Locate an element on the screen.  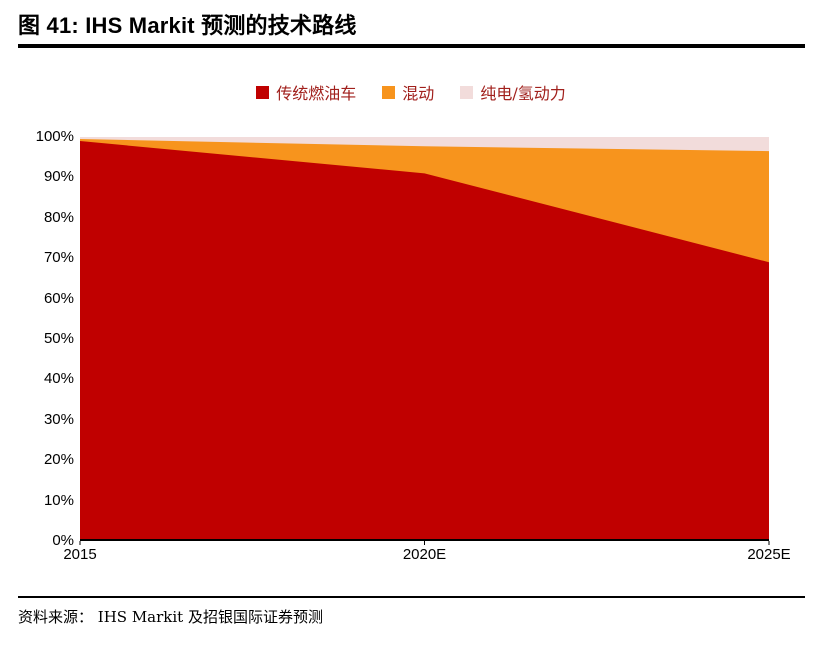
x-tick-label: 2025E is located at coordinates (769, 554).